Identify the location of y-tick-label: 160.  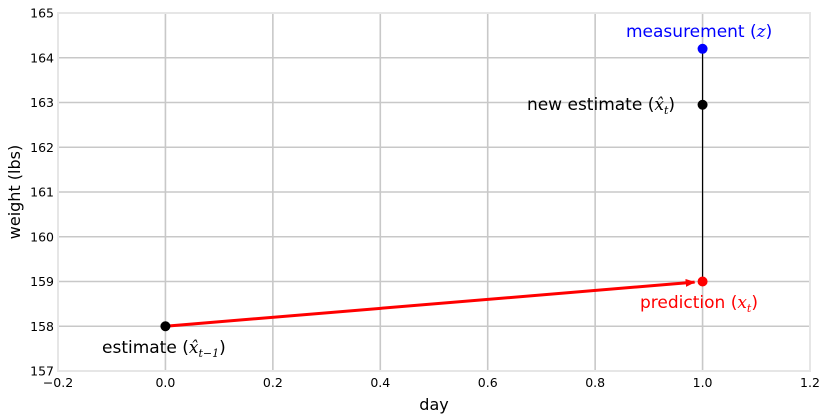
(42, 236).